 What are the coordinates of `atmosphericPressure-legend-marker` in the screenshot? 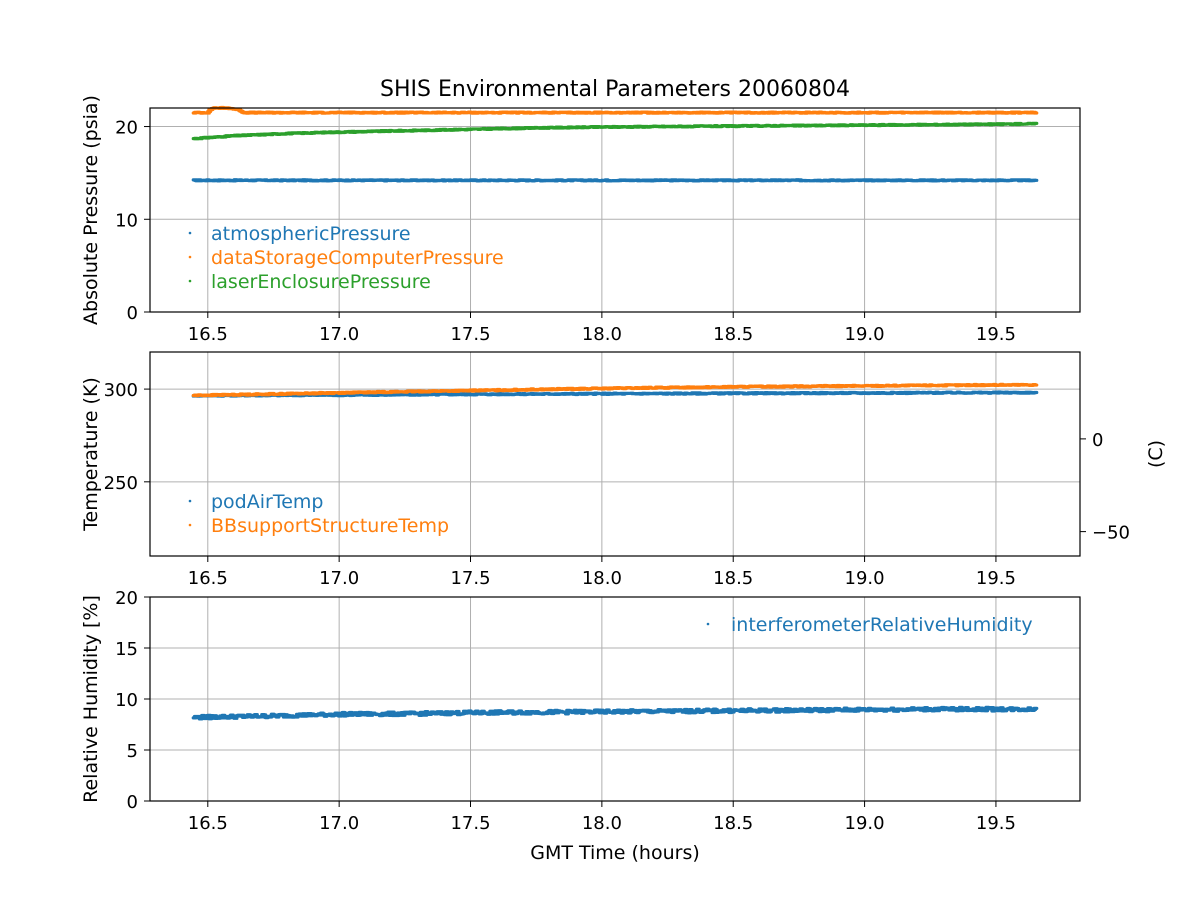 It's located at (190, 233).